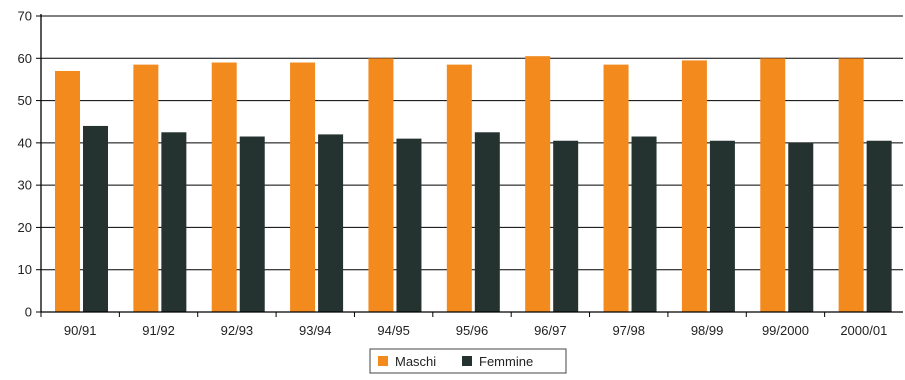 The image size is (905, 380). I want to click on legend-label-femmine: Femmine, so click(506, 361).